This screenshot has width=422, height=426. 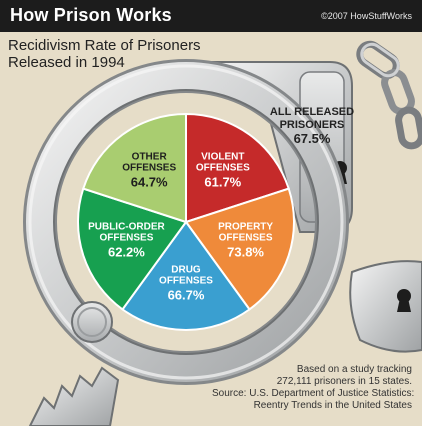 I want to click on pie-slice-drug-offenses, so click(x=186, y=275).